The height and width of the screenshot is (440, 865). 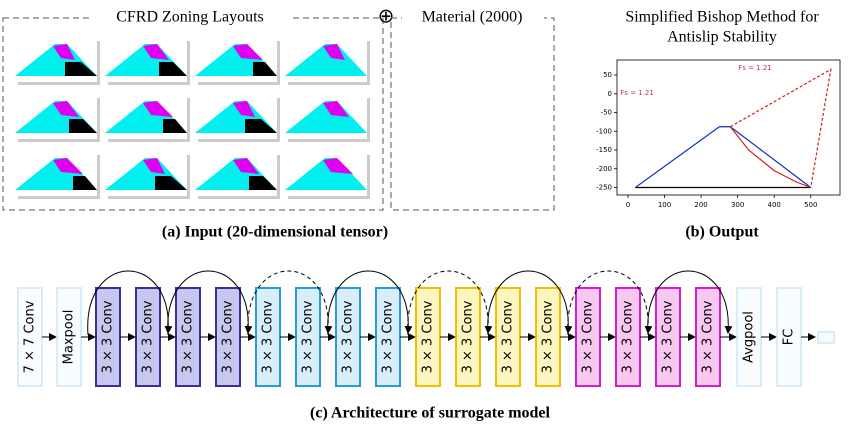 What do you see at coordinates (604, 169) in the screenshot?
I see `y-tick-label: -200` at bounding box center [604, 169].